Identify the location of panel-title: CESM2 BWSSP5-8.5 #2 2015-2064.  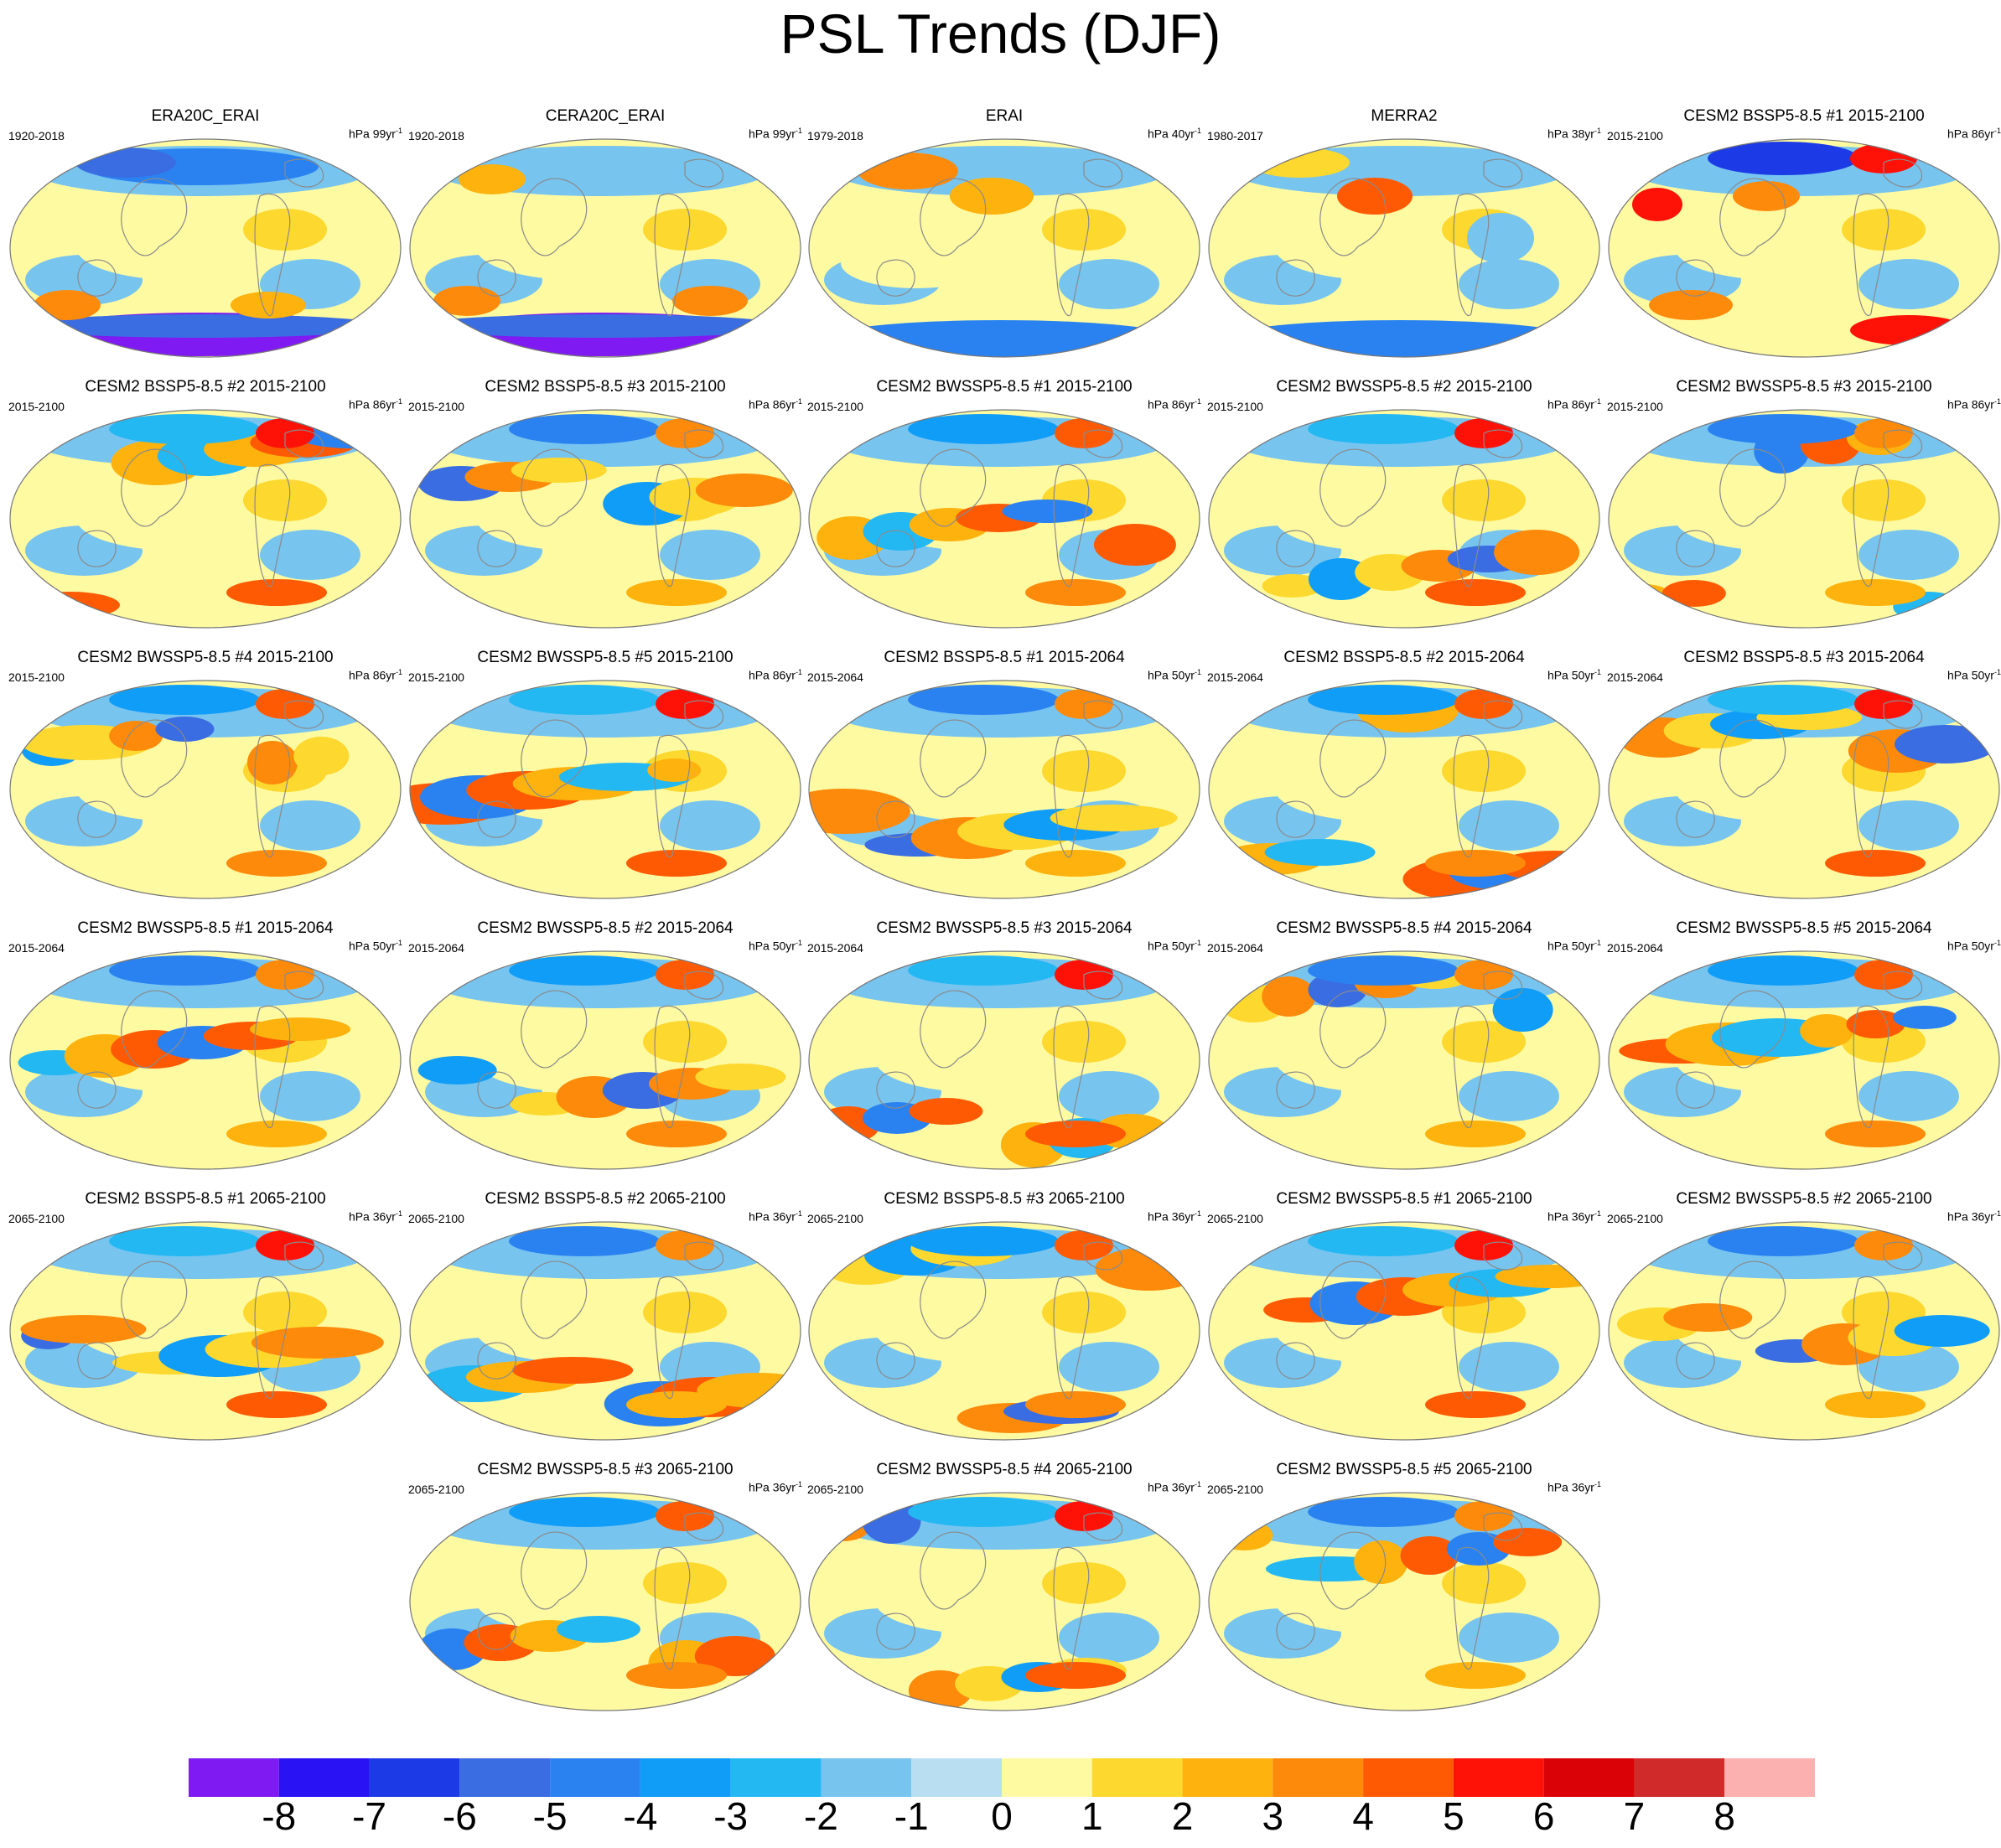
(605, 928).